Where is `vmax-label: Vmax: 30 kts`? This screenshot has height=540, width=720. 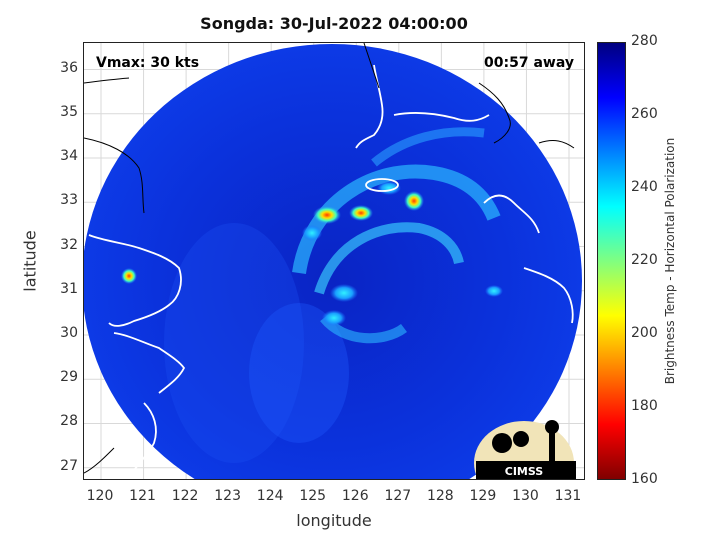 vmax-label: Vmax: 30 kts is located at coordinates (148, 63).